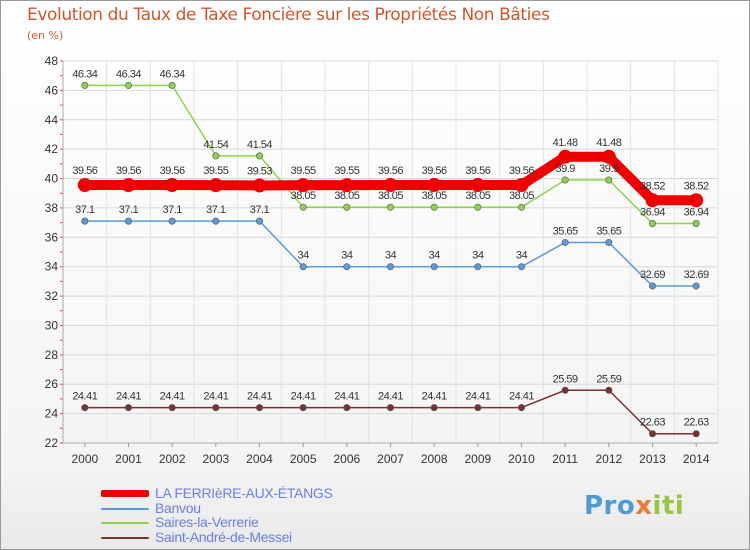 The width and height of the screenshot is (750, 550). I want to click on x-tick-label: 2007, so click(390, 459).